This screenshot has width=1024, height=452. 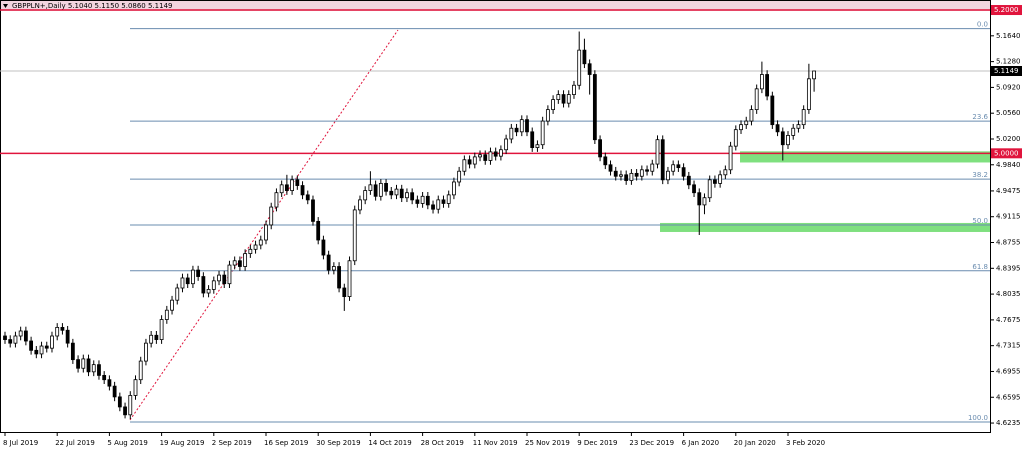 What do you see at coordinates (1008, 371) in the screenshot?
I see `y-tick-label: 4.6955` at bounding box center [1008, 371].